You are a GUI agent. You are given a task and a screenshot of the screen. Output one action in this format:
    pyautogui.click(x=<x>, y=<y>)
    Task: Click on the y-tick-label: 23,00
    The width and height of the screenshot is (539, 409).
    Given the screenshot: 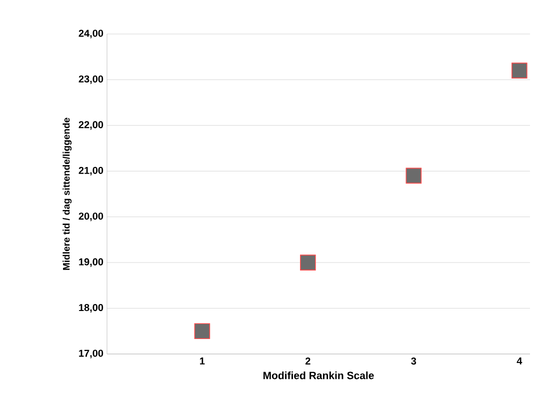 What is the action you would take?
    pyautogui.click(x=91, y=79)
    